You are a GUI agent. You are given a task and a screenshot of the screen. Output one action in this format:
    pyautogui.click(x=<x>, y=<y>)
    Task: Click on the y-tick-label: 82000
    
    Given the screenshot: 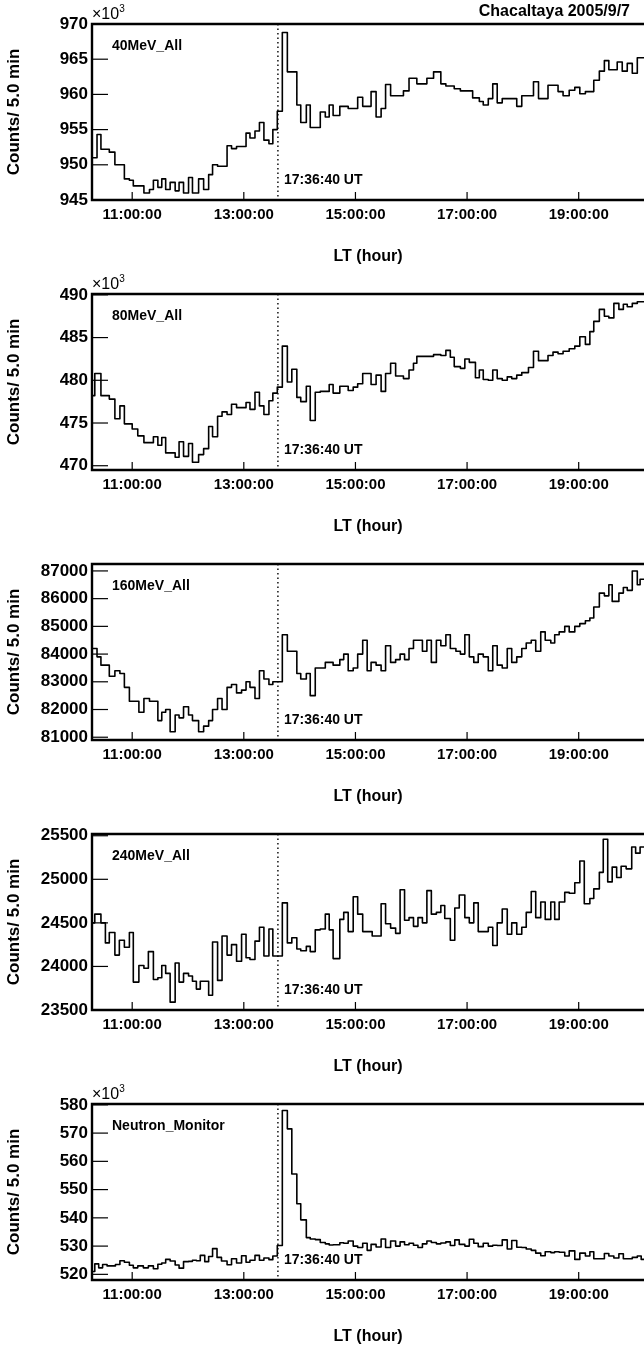 What is the action you would take?
    pyautogui.click(x=64, y=709)
    